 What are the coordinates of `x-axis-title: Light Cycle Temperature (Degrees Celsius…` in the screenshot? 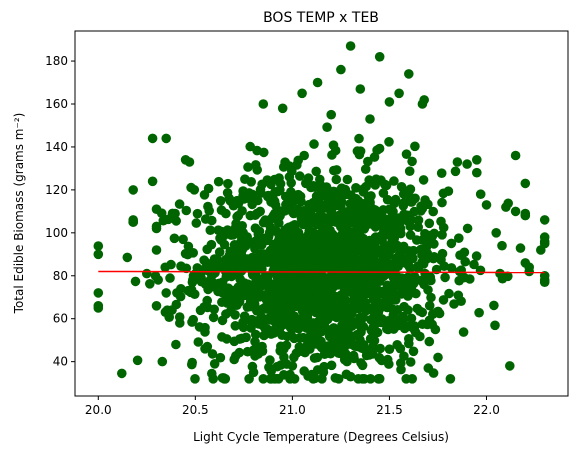 It's located at (321, 437).